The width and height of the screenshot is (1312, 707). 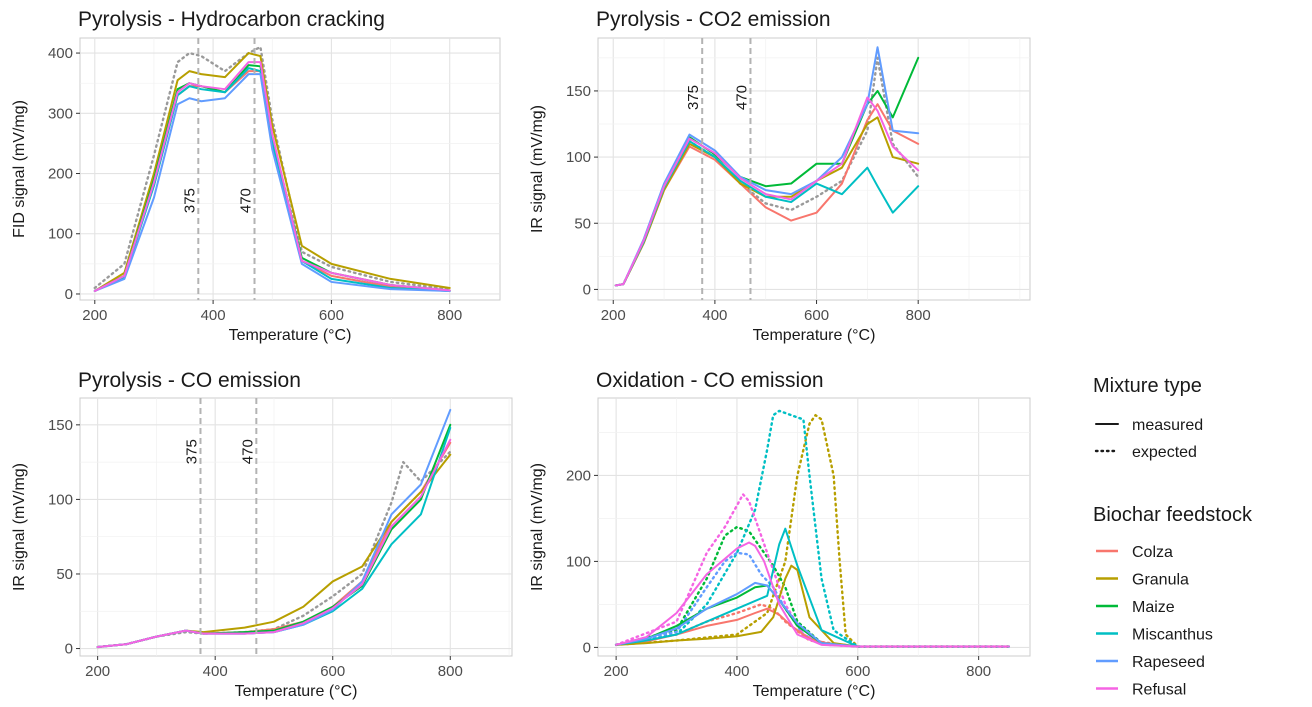 I want to click on legend-label-measured: measured, so click(x=1167, y=425).